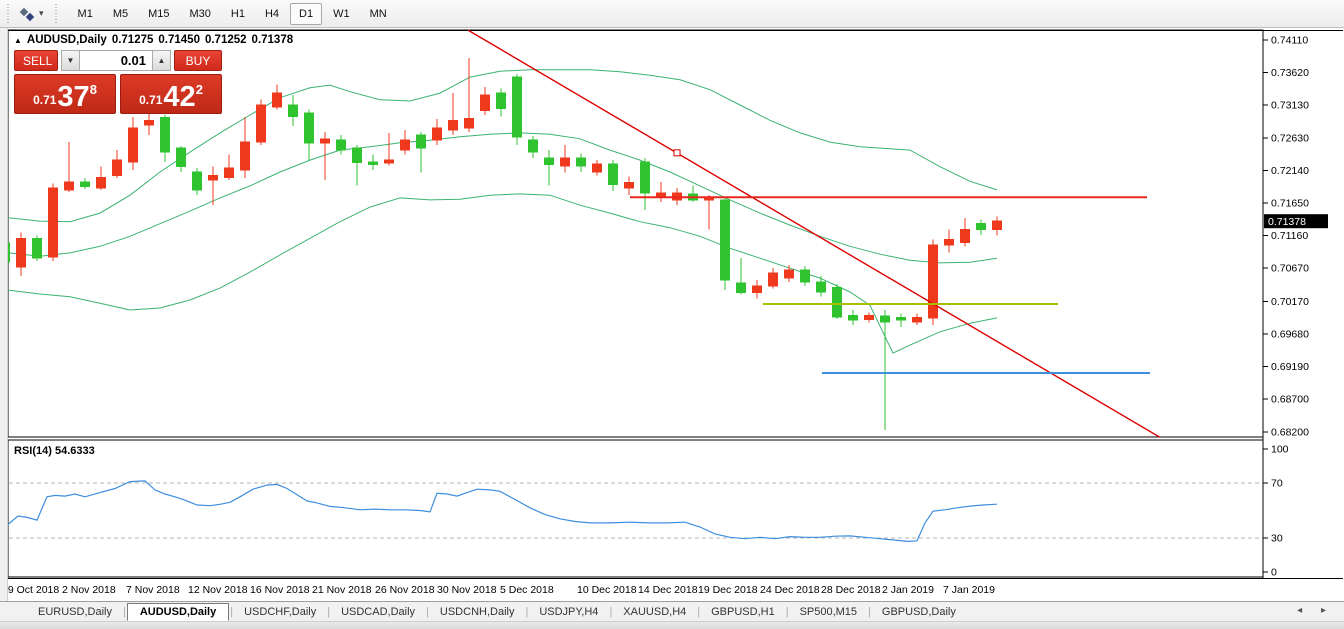 The width and height of the screenshot is (1344, 629). I want to click on chart-symbol: AUDUSD,Daily, so click(66, 40).